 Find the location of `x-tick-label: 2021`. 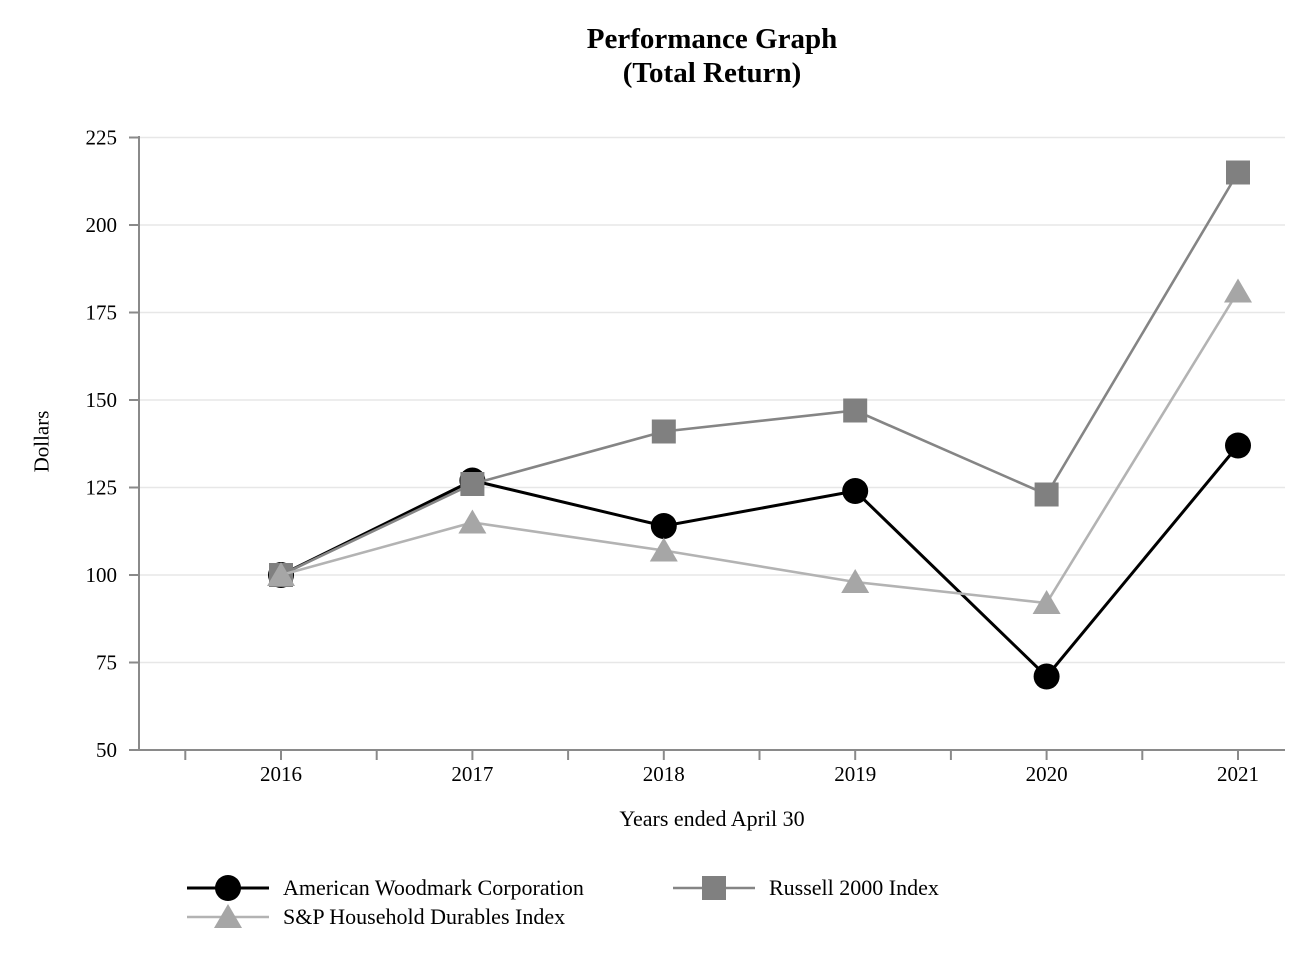

x-tick-label: 2021 is located at coordinates (1238, 774).